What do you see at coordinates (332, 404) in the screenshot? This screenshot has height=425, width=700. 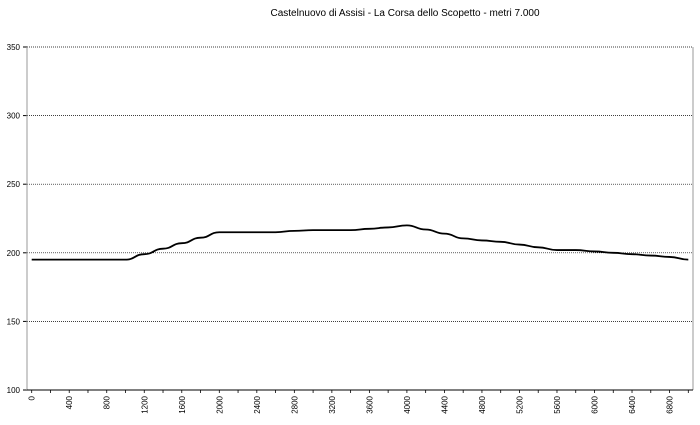 I see `x-tick-label: 3200` at bounding box center [332, 404].